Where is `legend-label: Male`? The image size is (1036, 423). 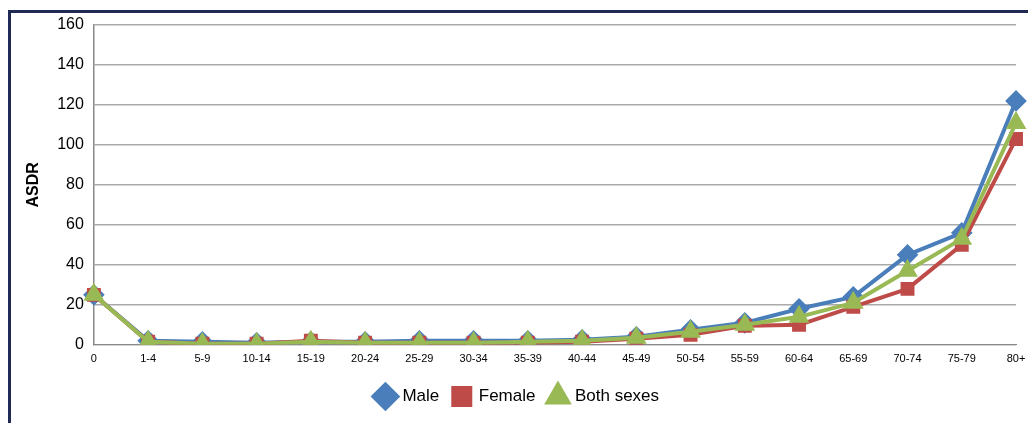 legend-label: Male is located at coordinates (421, 396).